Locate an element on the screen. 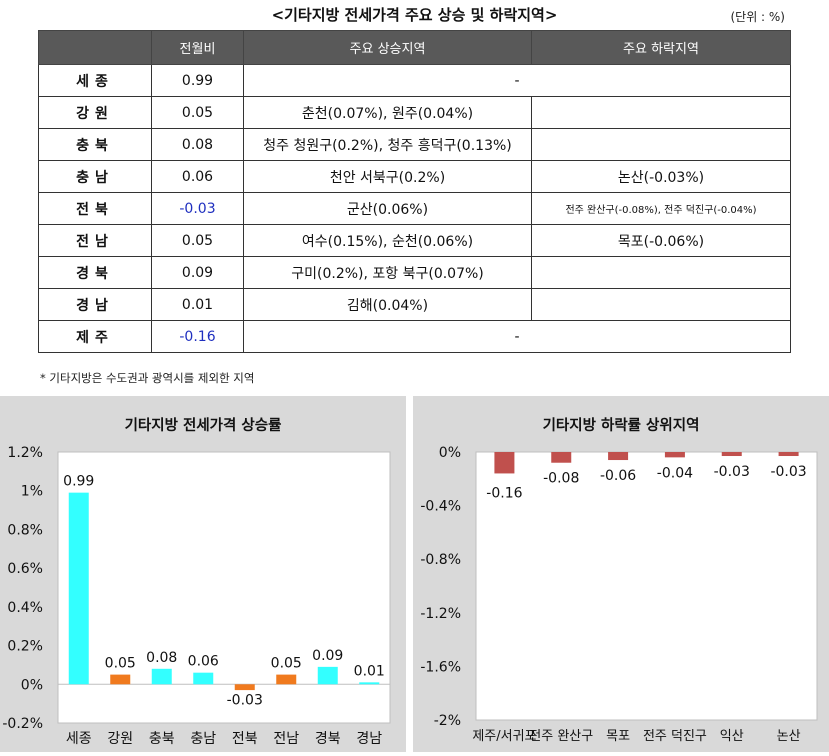 Image resolution: width=829 pixels, height=756 pixels. table-row: 경북 0.09 구미(0.2%), 포항 북구(0.07%) is located at coordinates (414, 272).